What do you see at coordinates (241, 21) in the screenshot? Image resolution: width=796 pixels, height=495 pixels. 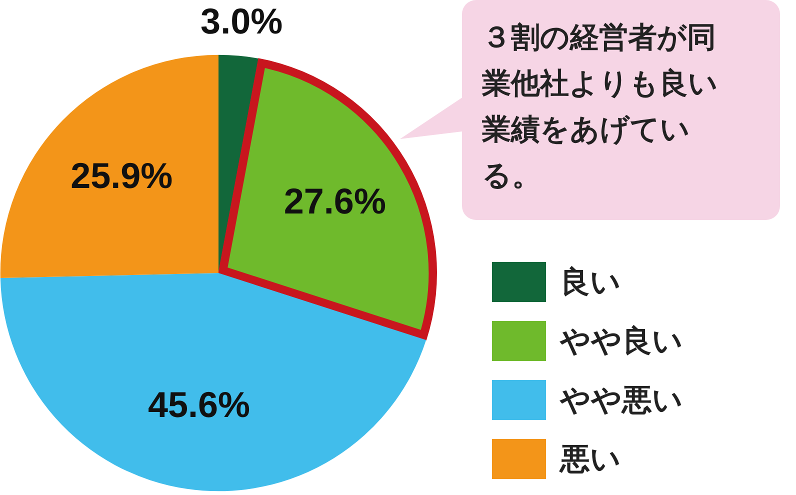 I see `data-label: 3.0%` at bounding box center [241, 21].